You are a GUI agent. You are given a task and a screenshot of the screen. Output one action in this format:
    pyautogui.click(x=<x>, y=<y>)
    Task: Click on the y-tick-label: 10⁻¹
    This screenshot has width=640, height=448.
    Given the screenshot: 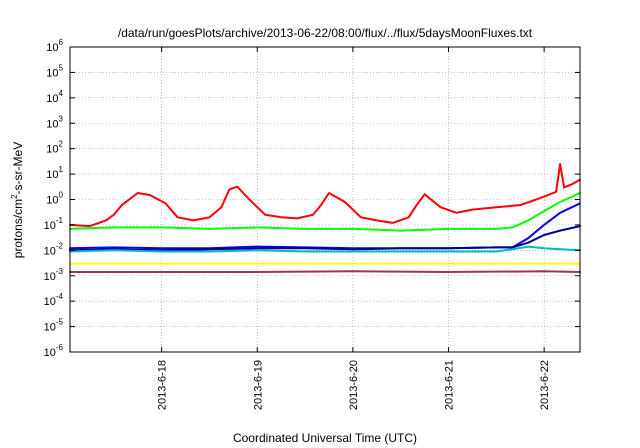 What is the action you would take?
    pyautogui.click(x=54, y=224)
    